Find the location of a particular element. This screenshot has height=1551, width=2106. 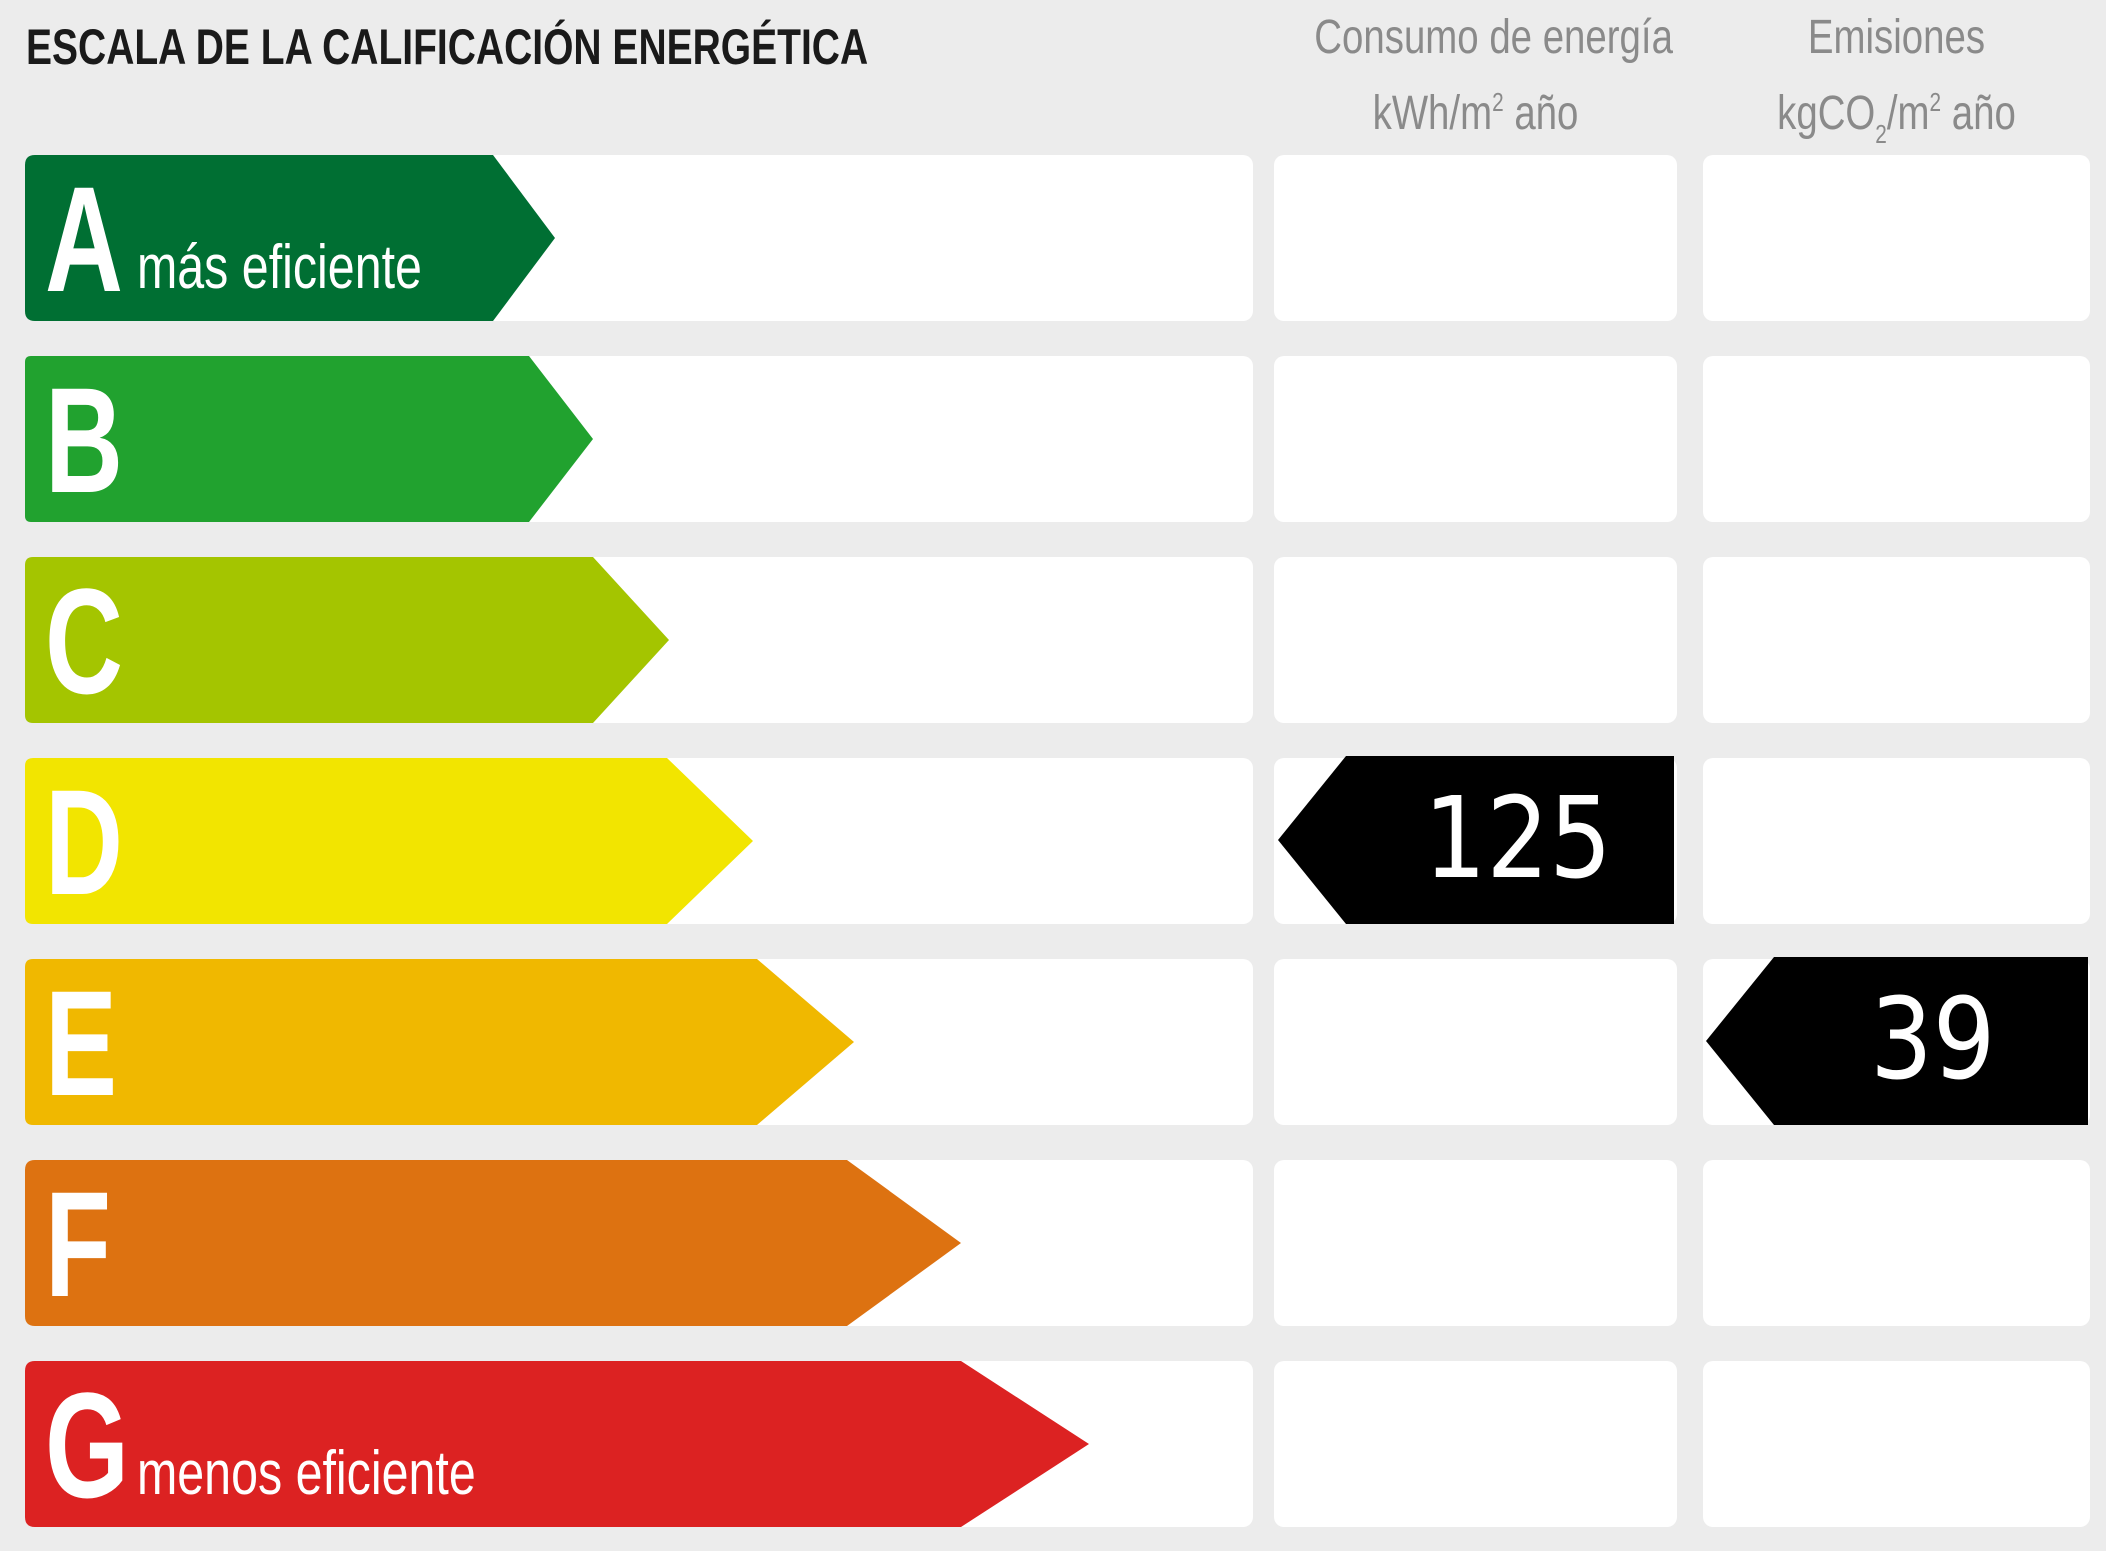

rating-letter: B is located at coordinates (84, 440).